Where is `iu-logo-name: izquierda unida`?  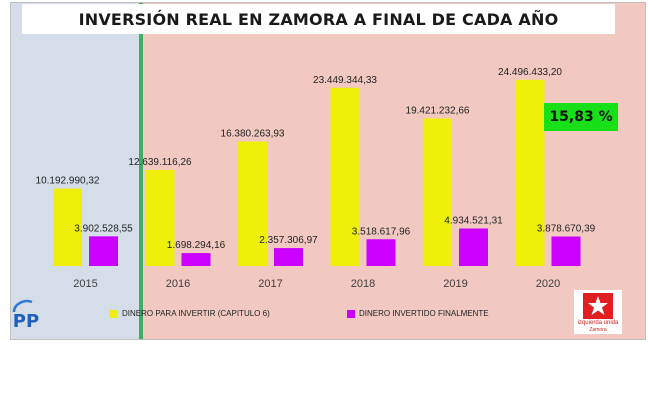
iu-logo-name: izquierda unida is located at coordinates (598, 323).